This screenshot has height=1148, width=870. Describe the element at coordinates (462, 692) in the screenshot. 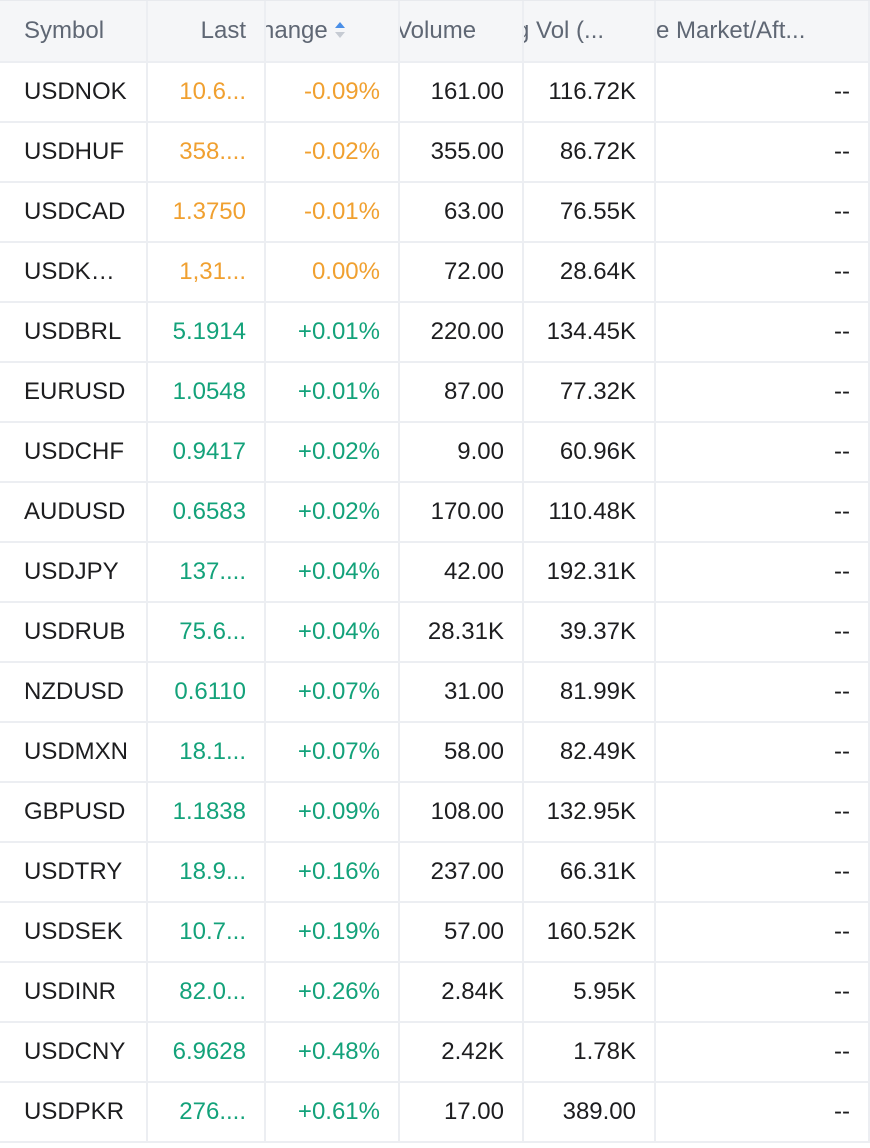

I see `volume-cell: 31.00` at that location.